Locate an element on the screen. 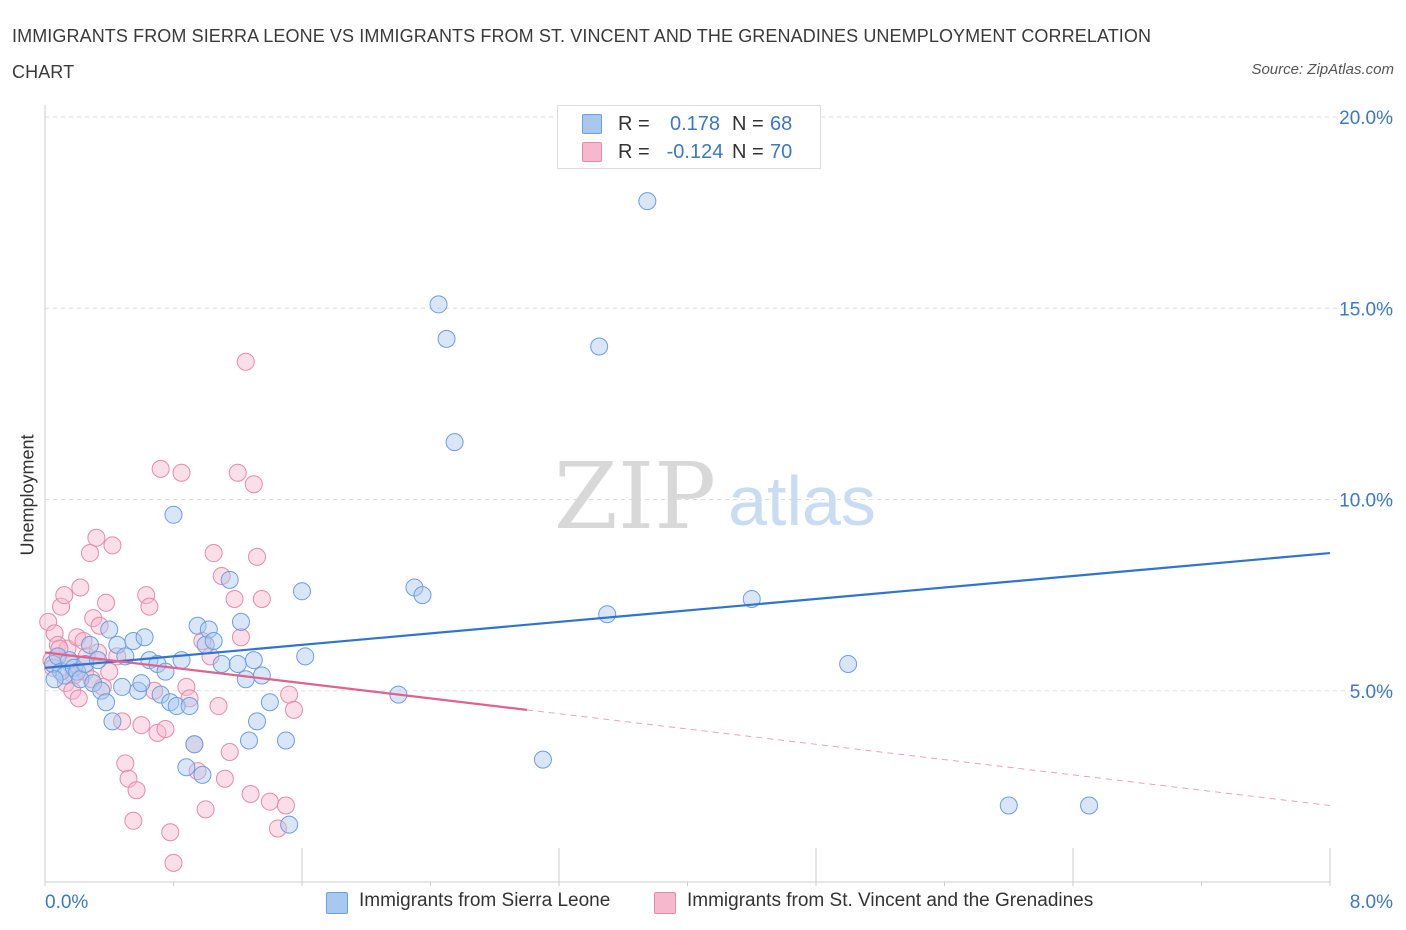 The image size is (1406, 930). n-value: 70 is located at coordinates (781, 152).